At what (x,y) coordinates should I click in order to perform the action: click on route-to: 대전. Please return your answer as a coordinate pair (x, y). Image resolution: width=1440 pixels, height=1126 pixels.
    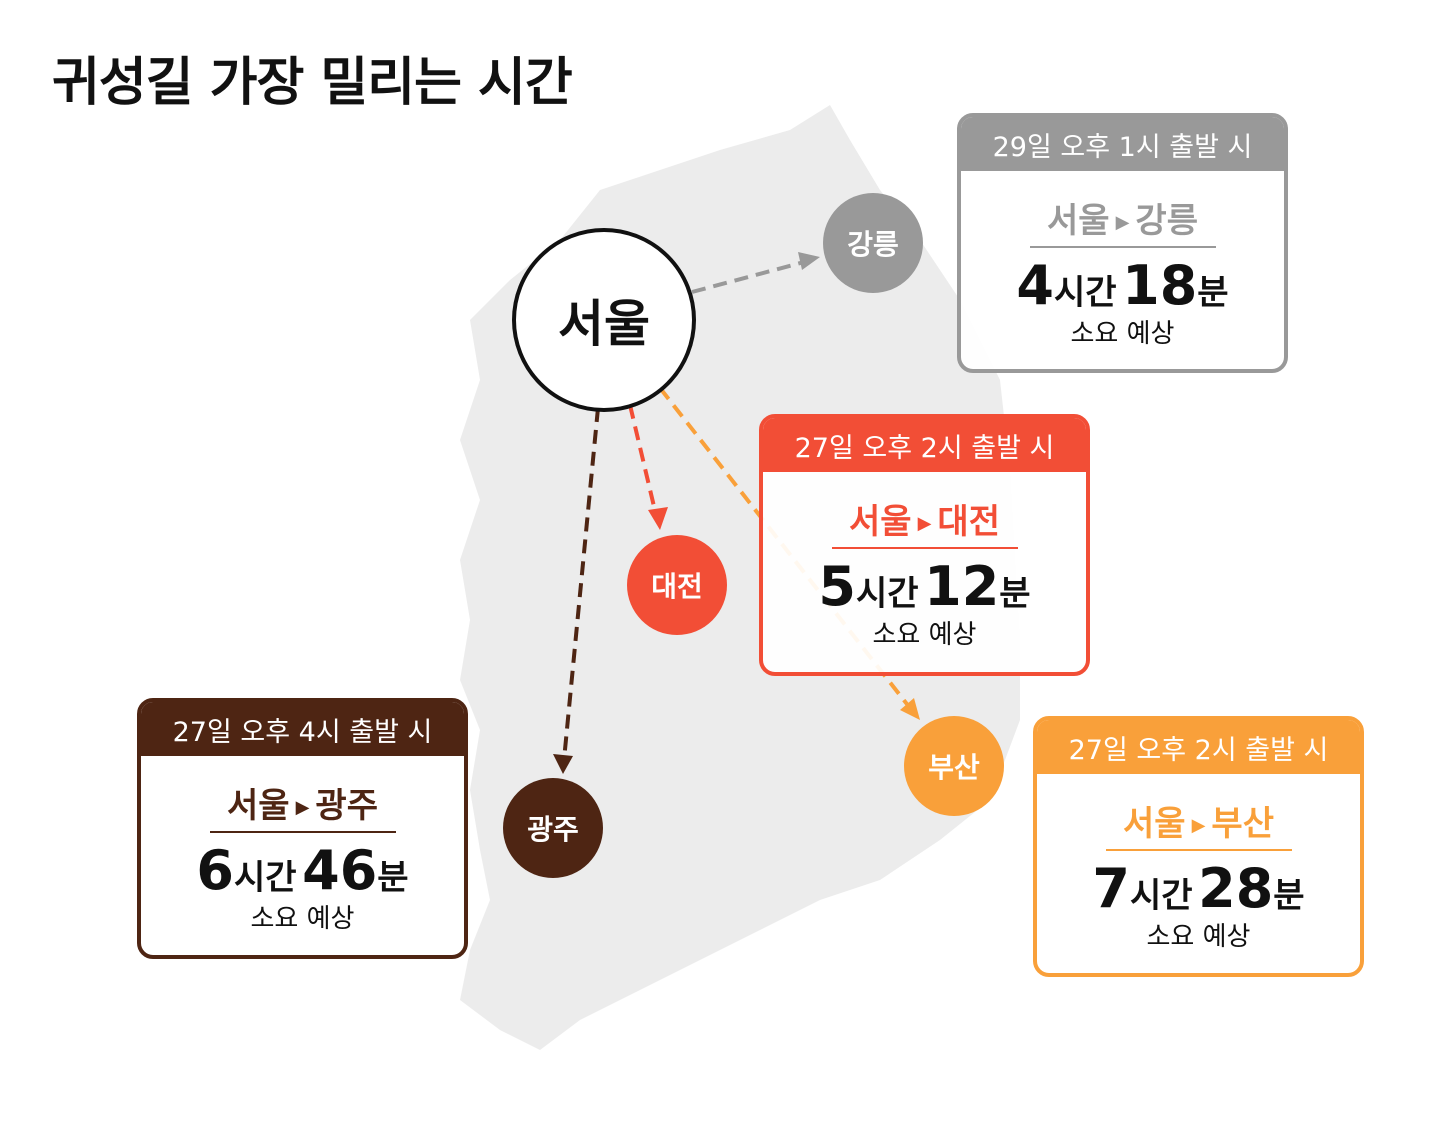
    Looking at the image, I should click on (968, 522).